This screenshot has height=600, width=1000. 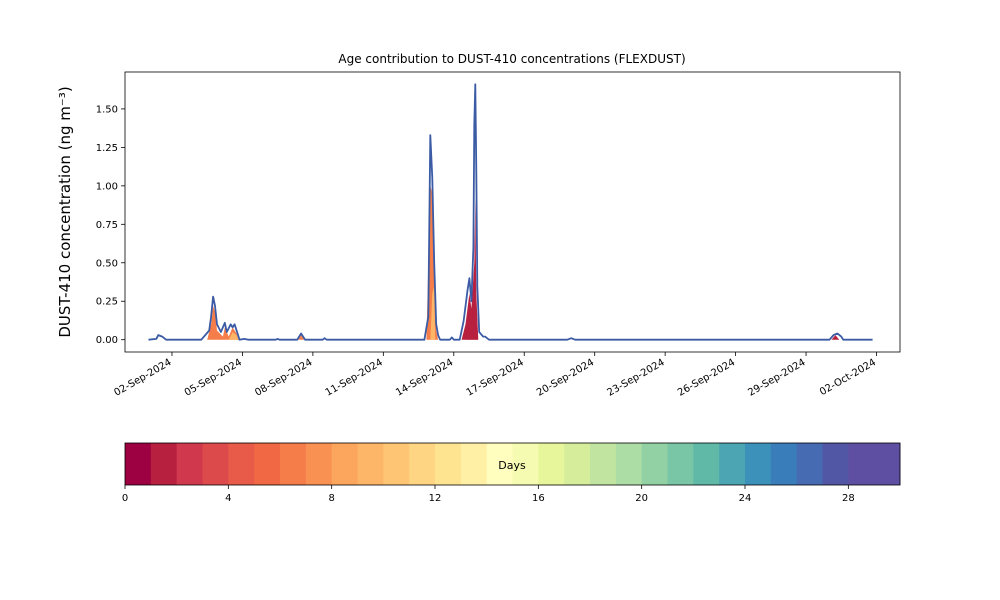 What do you see at coordinates (125, 498) in the screenshot?
I see `colorbar-tick-label: 0` at bounding box center [125, 498].